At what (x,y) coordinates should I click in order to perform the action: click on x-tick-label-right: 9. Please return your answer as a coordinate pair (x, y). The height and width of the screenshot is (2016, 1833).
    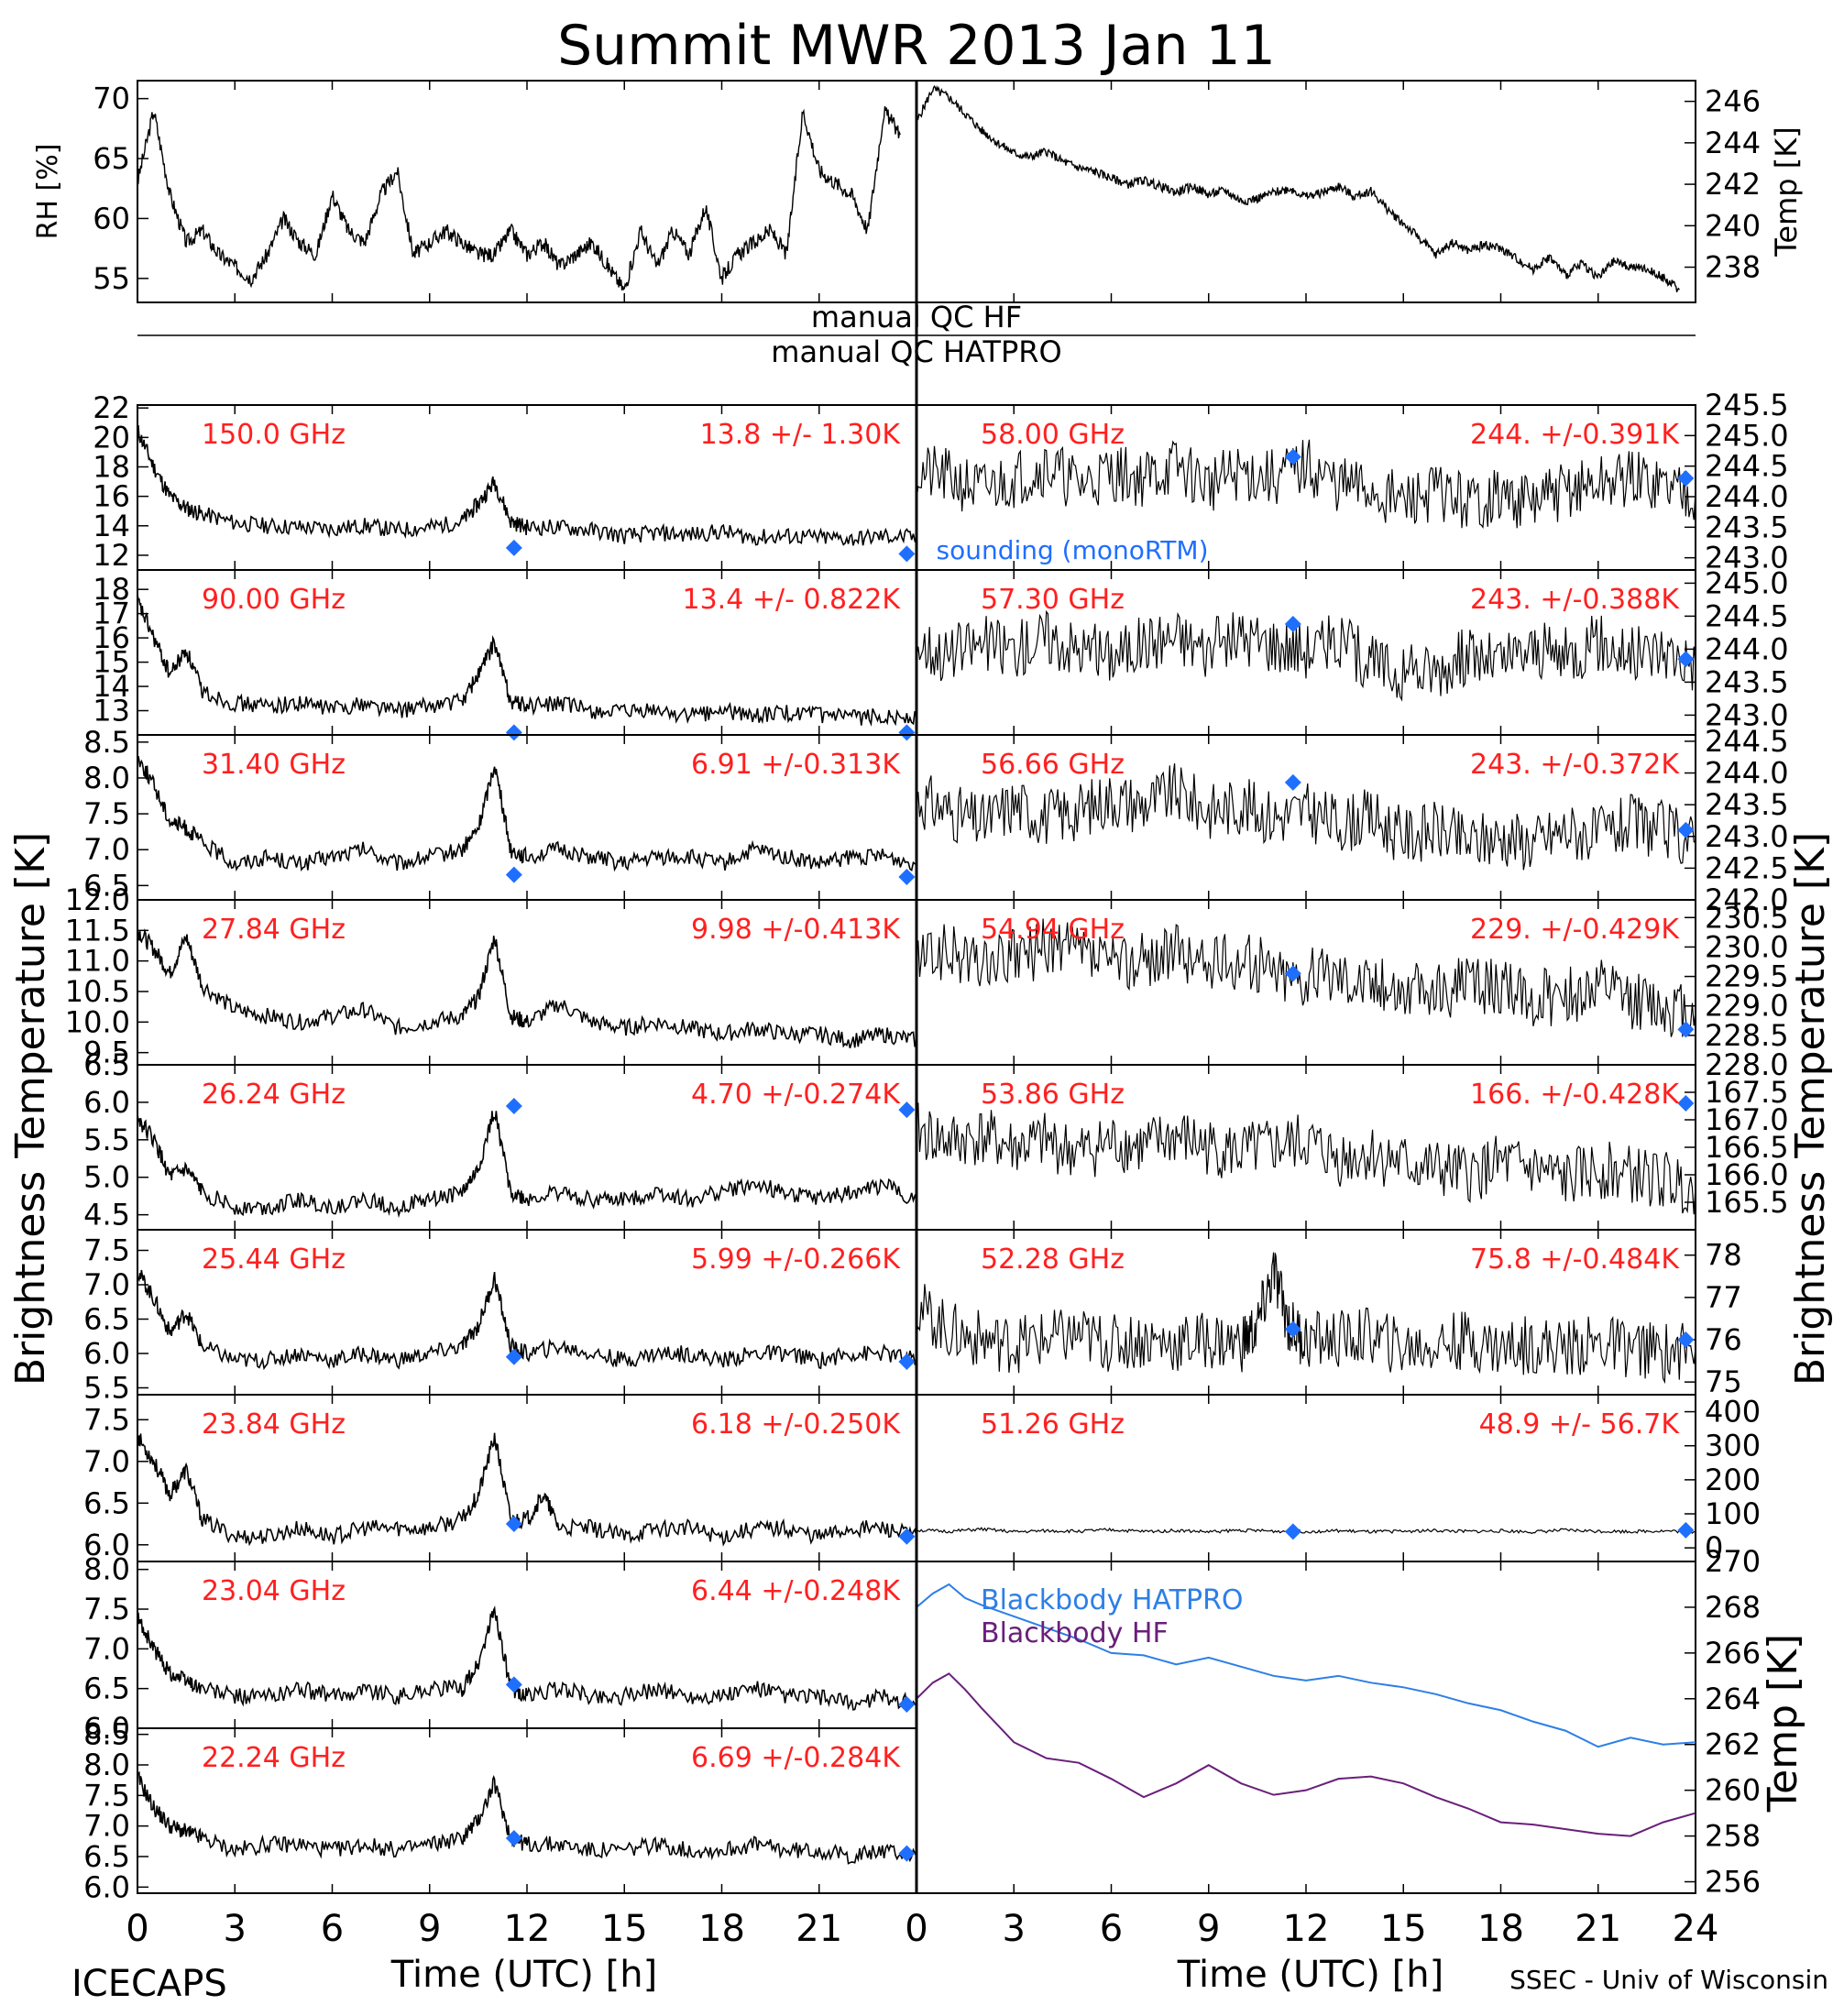
    Looking at the image, I should click on (1208, 1929).